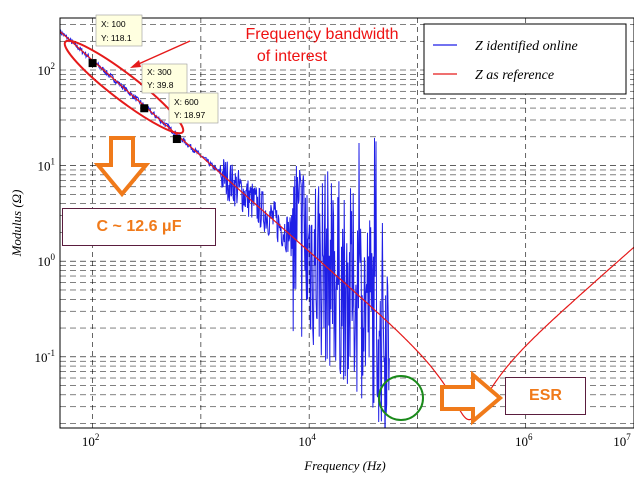 Image resolution: width=634 pixels, height=479 pixels. What do you see at coordinates (160, 54) in the screenshot?
I see `bandwidth-arrow` at bounding box center [160, 54].